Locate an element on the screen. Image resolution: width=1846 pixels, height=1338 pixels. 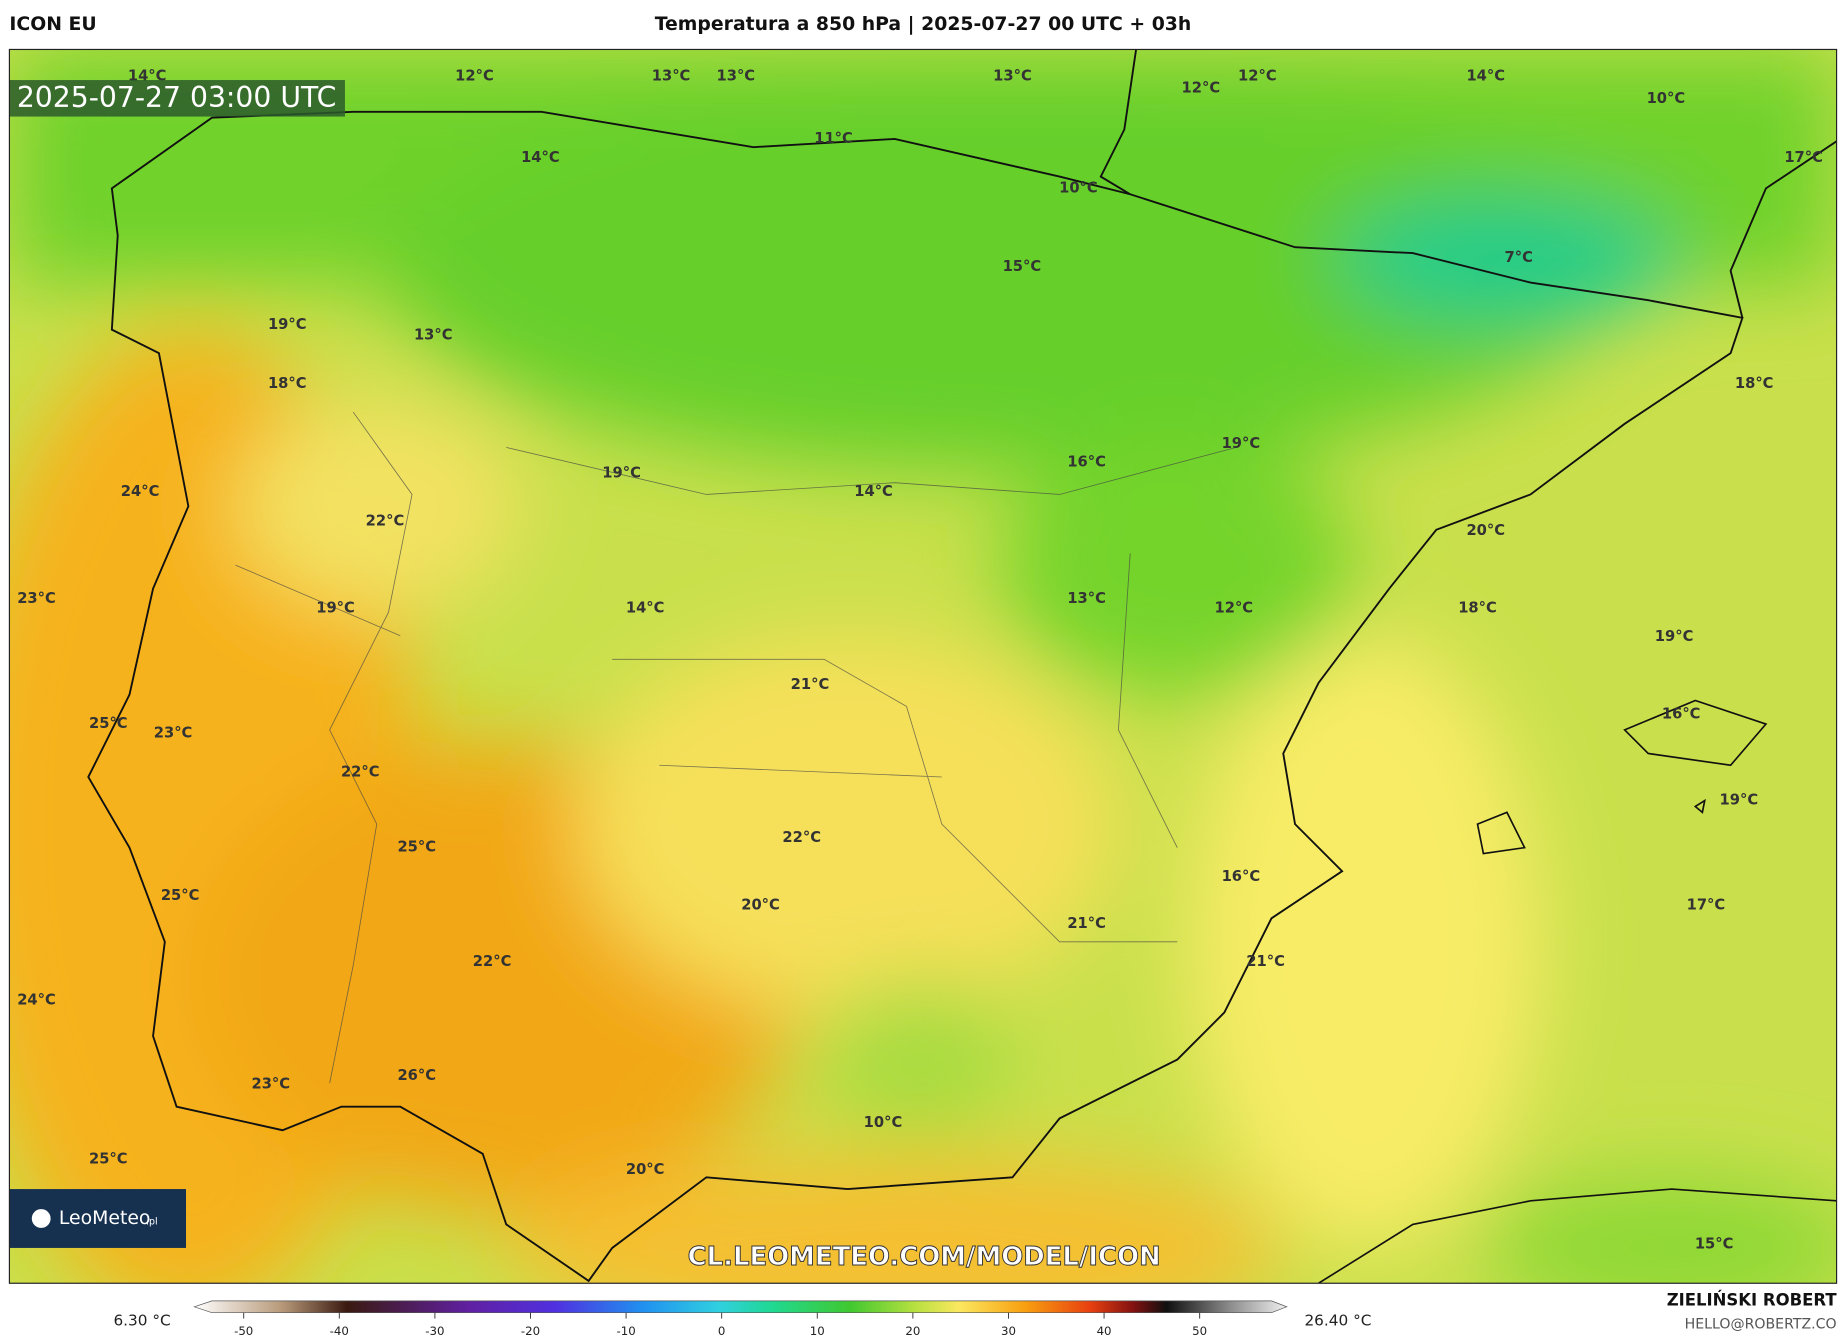
colorbar-tick-label: 30 is located at coordinates (1008, 1331).